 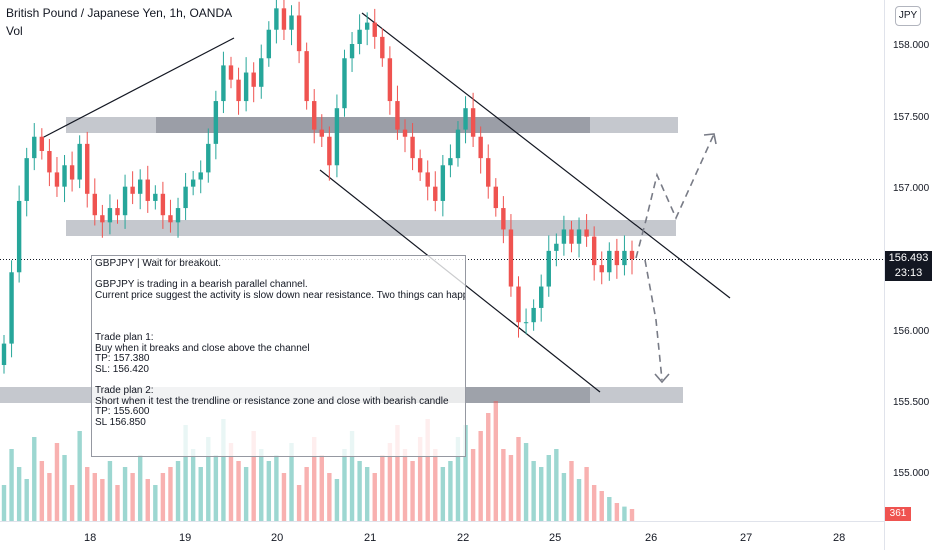 I want to click on bearish-projection-arrowhead, so click(x=662, y=378).